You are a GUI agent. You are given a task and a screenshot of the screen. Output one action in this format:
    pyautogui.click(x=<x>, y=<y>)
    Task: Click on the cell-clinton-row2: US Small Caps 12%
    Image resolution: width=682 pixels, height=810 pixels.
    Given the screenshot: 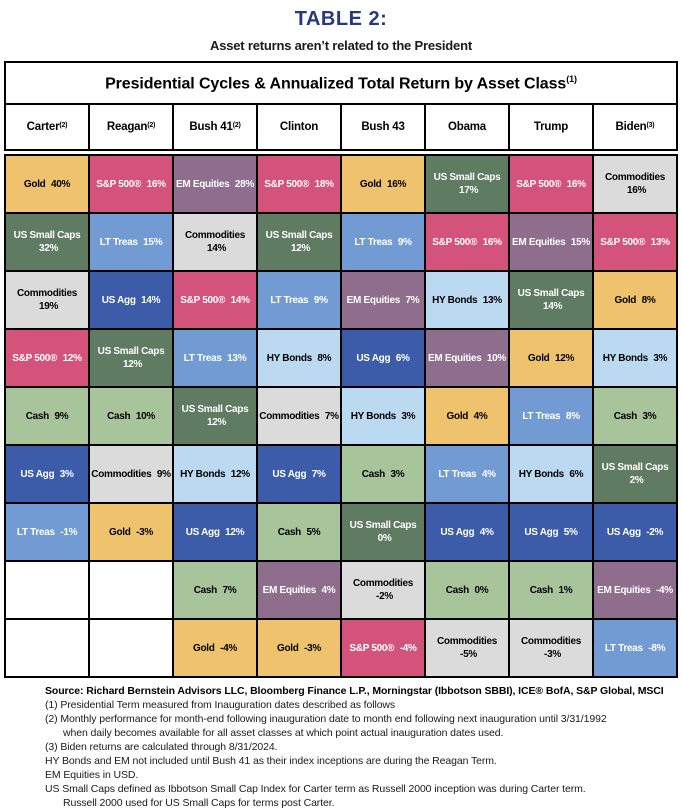 What is the action you would take?
    pyautogui.click(x=300, y=243)
    